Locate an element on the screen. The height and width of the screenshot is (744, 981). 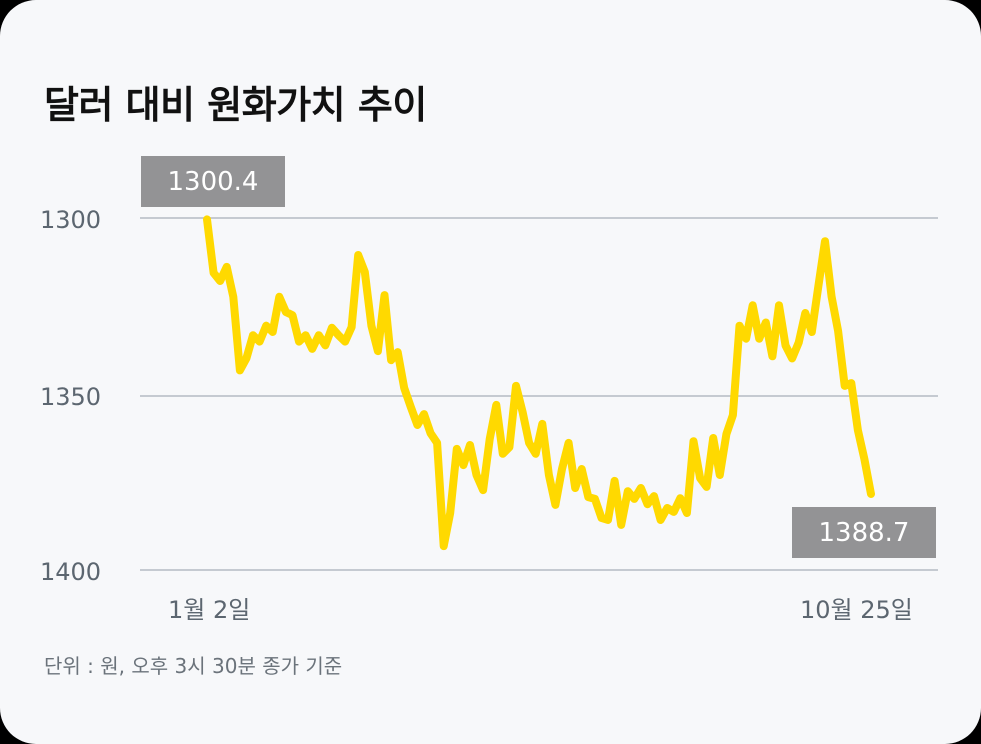
y-tick-1350: 1350 is located at coordinates (71, 397).